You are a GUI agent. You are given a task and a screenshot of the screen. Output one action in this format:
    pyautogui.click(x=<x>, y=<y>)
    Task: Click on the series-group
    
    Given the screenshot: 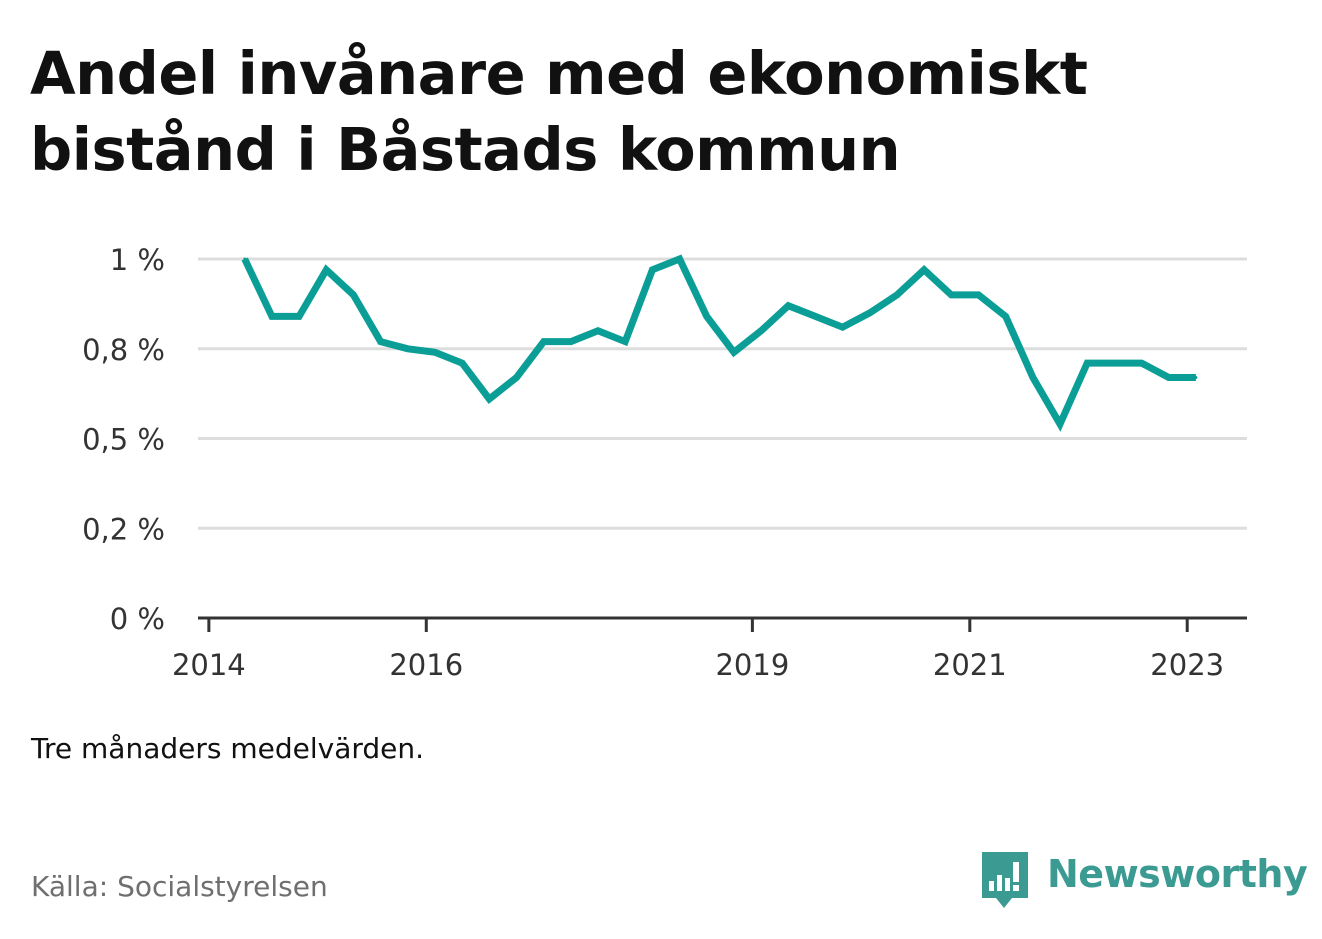 What is the action you would take?
    pyautogui.click(x=719, y=343)
    